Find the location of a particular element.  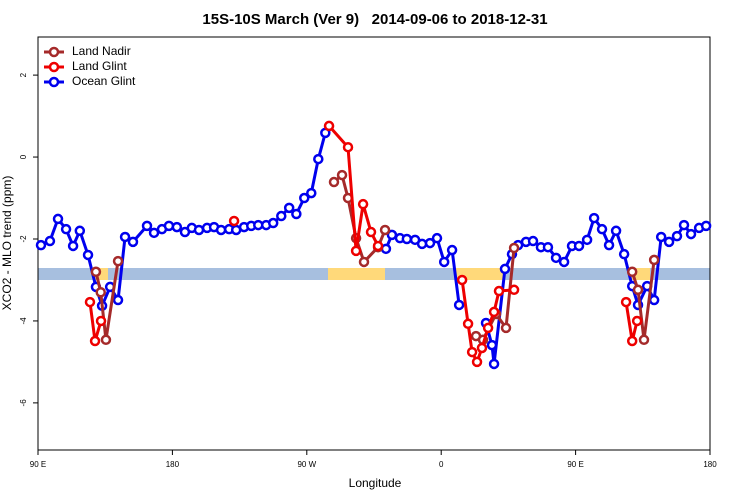

y-tick-label: -6 is located at coordinates (23, 403).